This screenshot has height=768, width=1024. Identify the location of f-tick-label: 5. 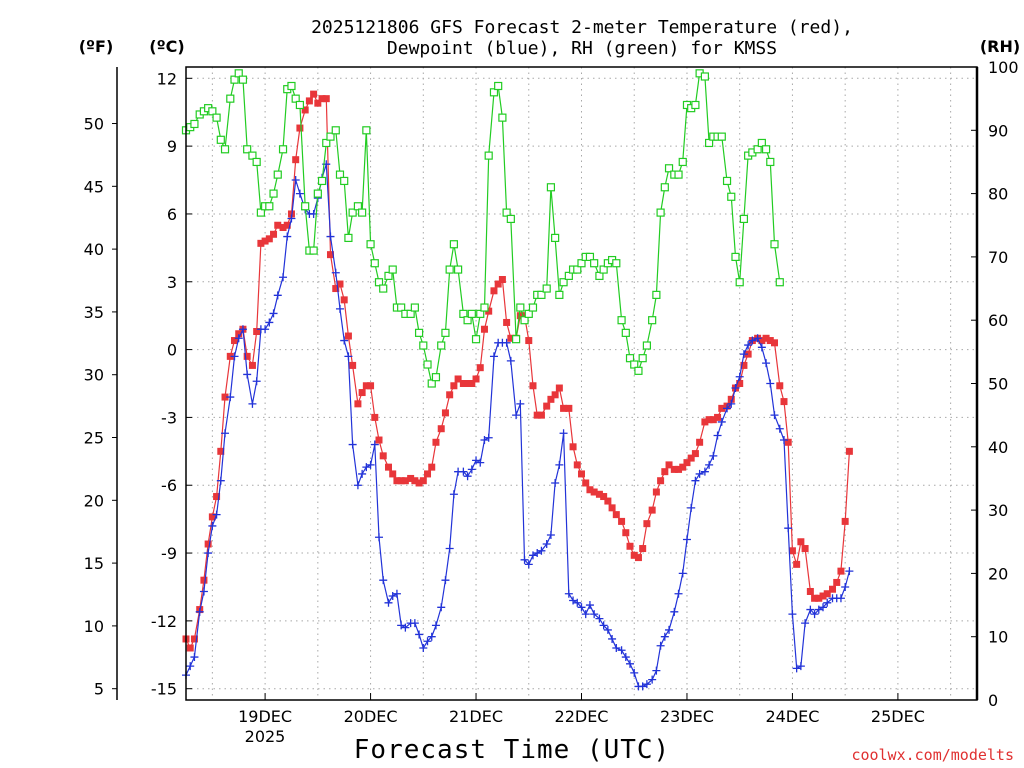
(99, 689).